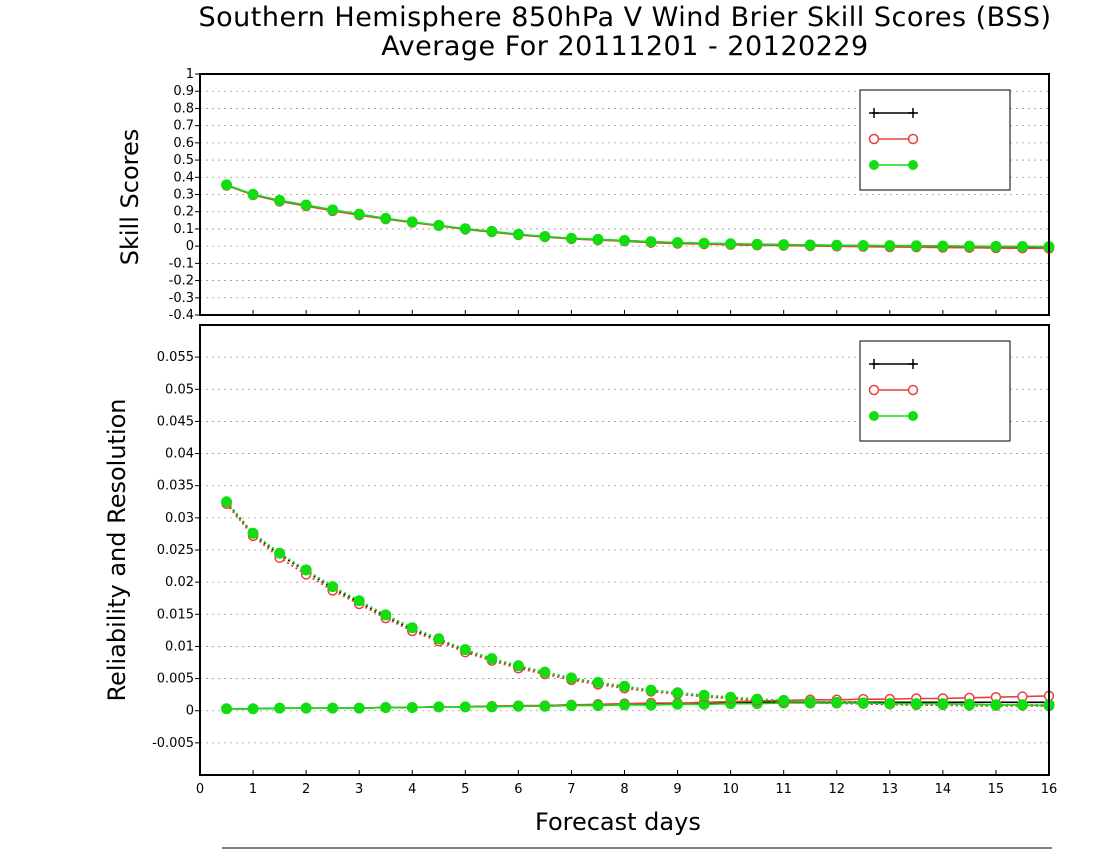 The width and height of the screenshot is (1100, 850). I want to click on y-tick-label: -0.005, so click(173, 743).